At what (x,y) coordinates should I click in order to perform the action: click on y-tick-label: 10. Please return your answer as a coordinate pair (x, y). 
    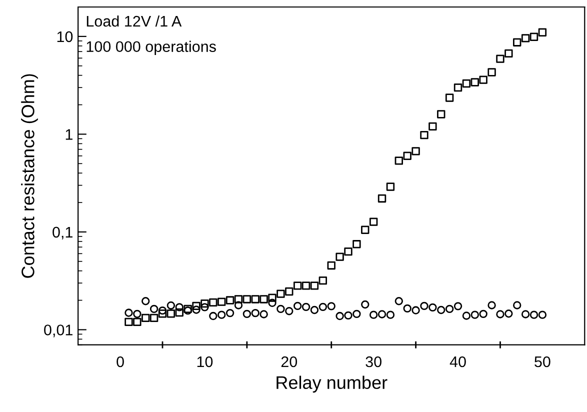
    Looking at the image, I should click on (65, 36).